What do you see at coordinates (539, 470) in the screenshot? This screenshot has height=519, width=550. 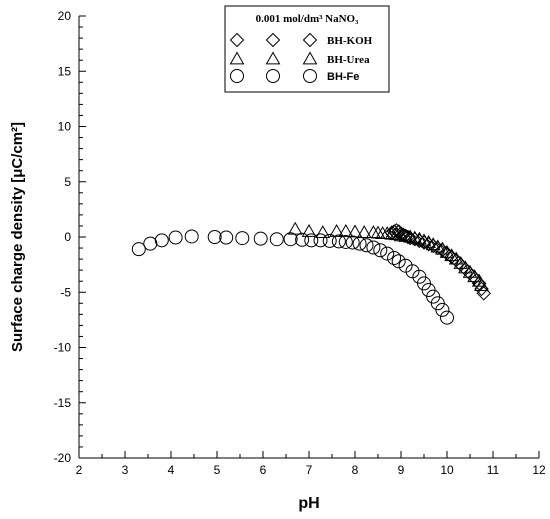 I see `x-tick-label: 12` at bounding box center [539, 470].